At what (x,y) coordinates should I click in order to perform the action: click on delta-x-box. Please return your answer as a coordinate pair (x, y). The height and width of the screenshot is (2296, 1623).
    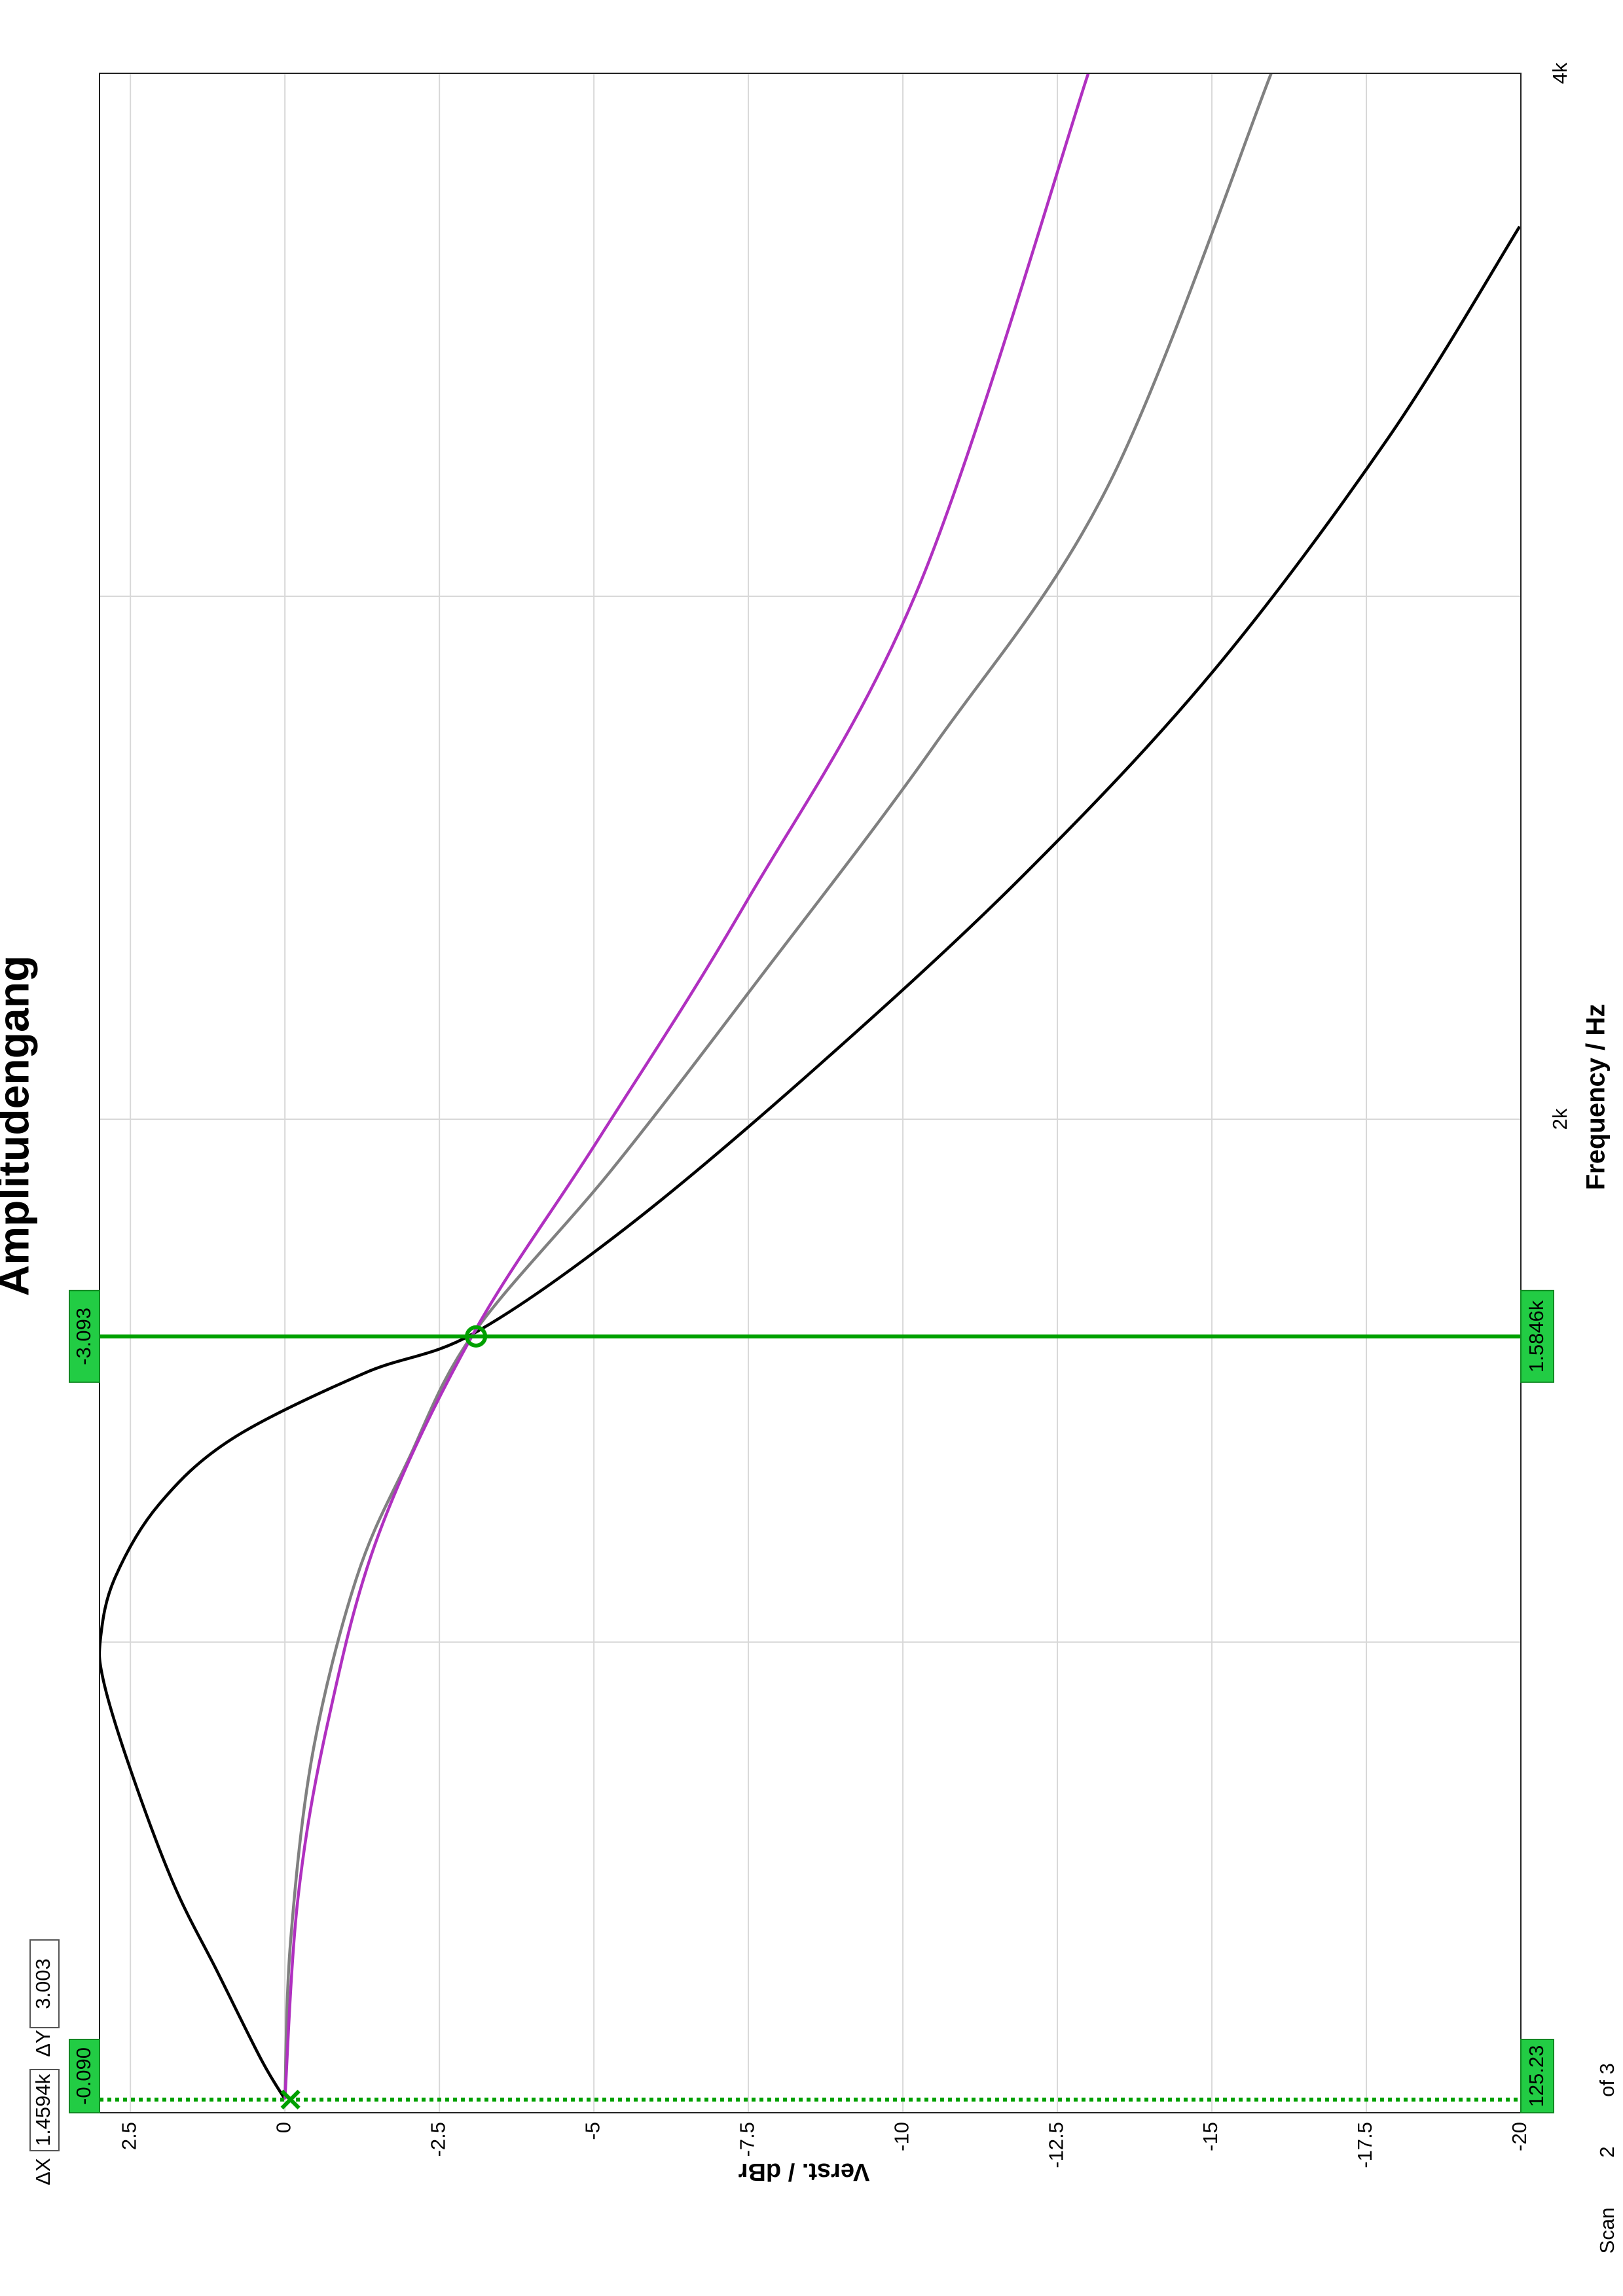
    Looking at the image, I should click on (44, 2110).